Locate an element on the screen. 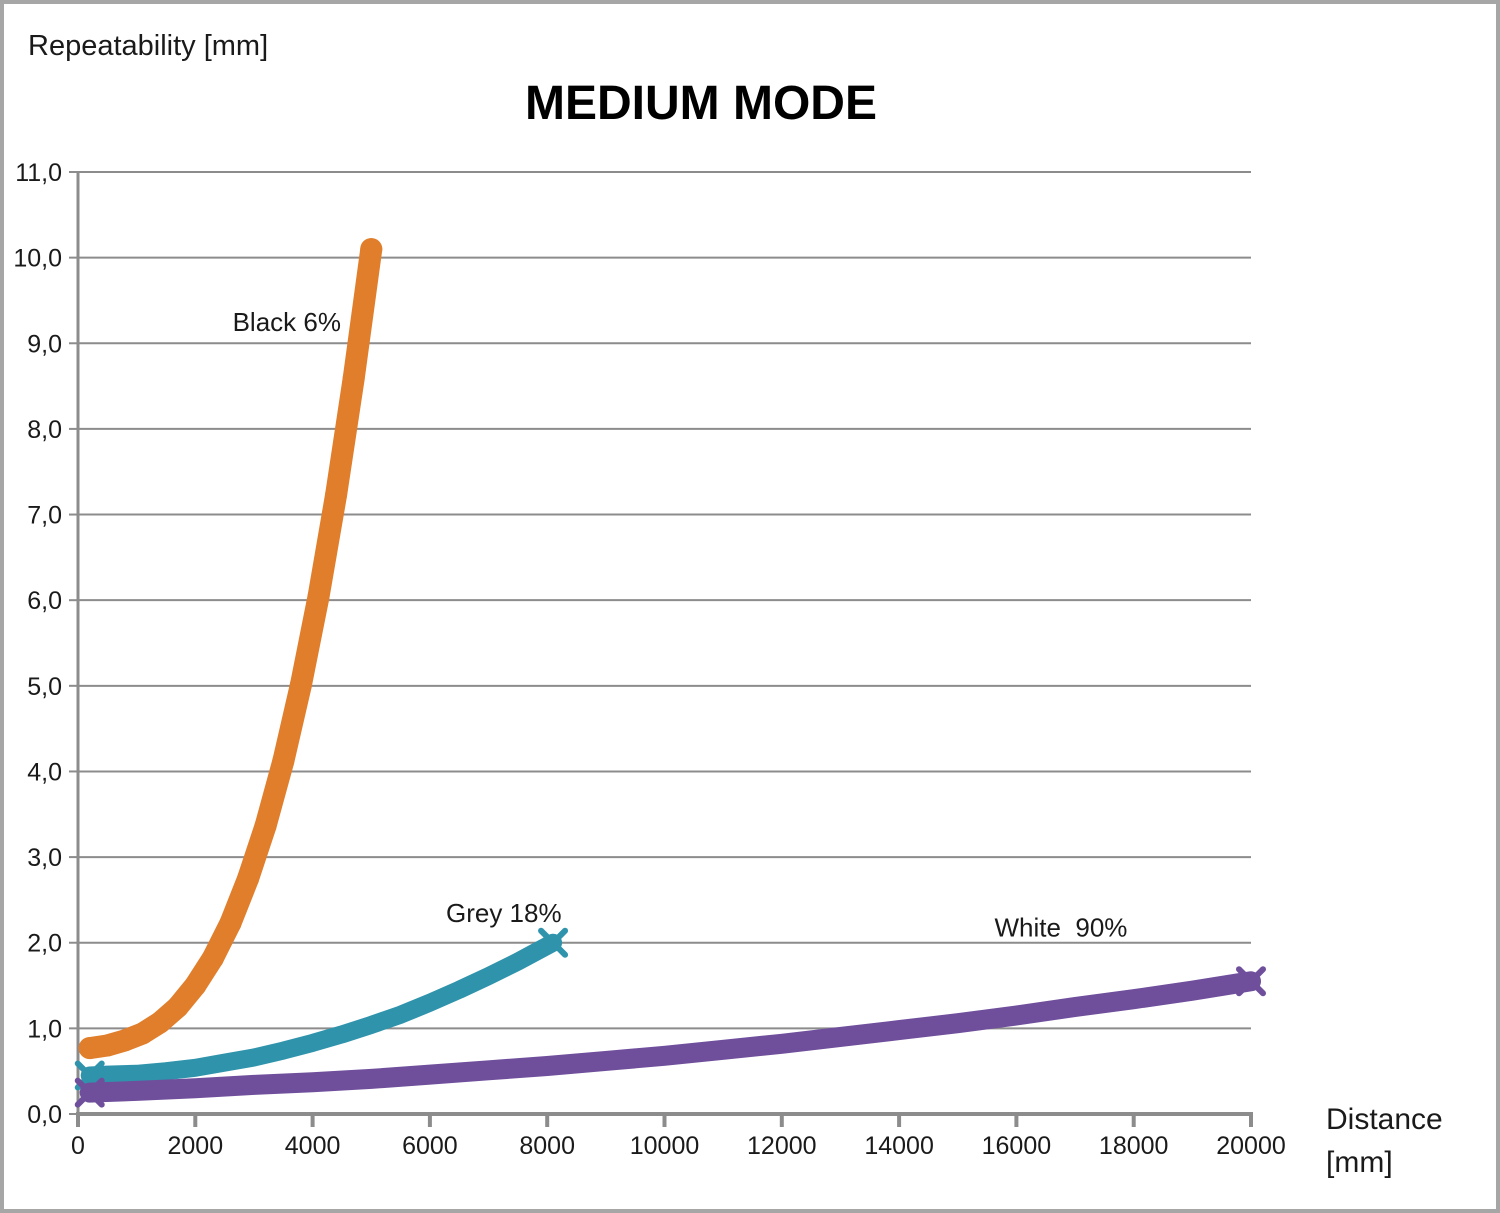  y-tick-label: 3,0 is located at coordinates (44, 858).